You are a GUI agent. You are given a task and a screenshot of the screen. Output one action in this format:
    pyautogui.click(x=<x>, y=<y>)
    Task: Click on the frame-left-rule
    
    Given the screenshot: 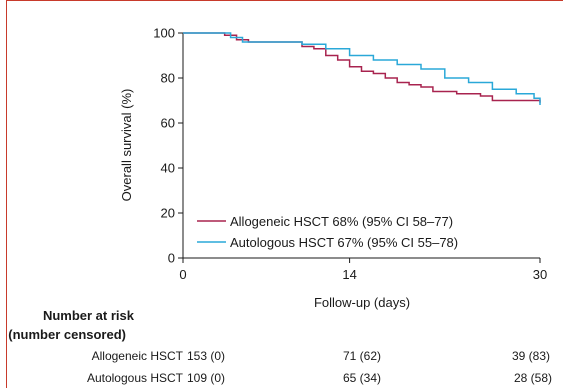 What is the action you would take?
    pyautogui.click(x=6, y=194)
    